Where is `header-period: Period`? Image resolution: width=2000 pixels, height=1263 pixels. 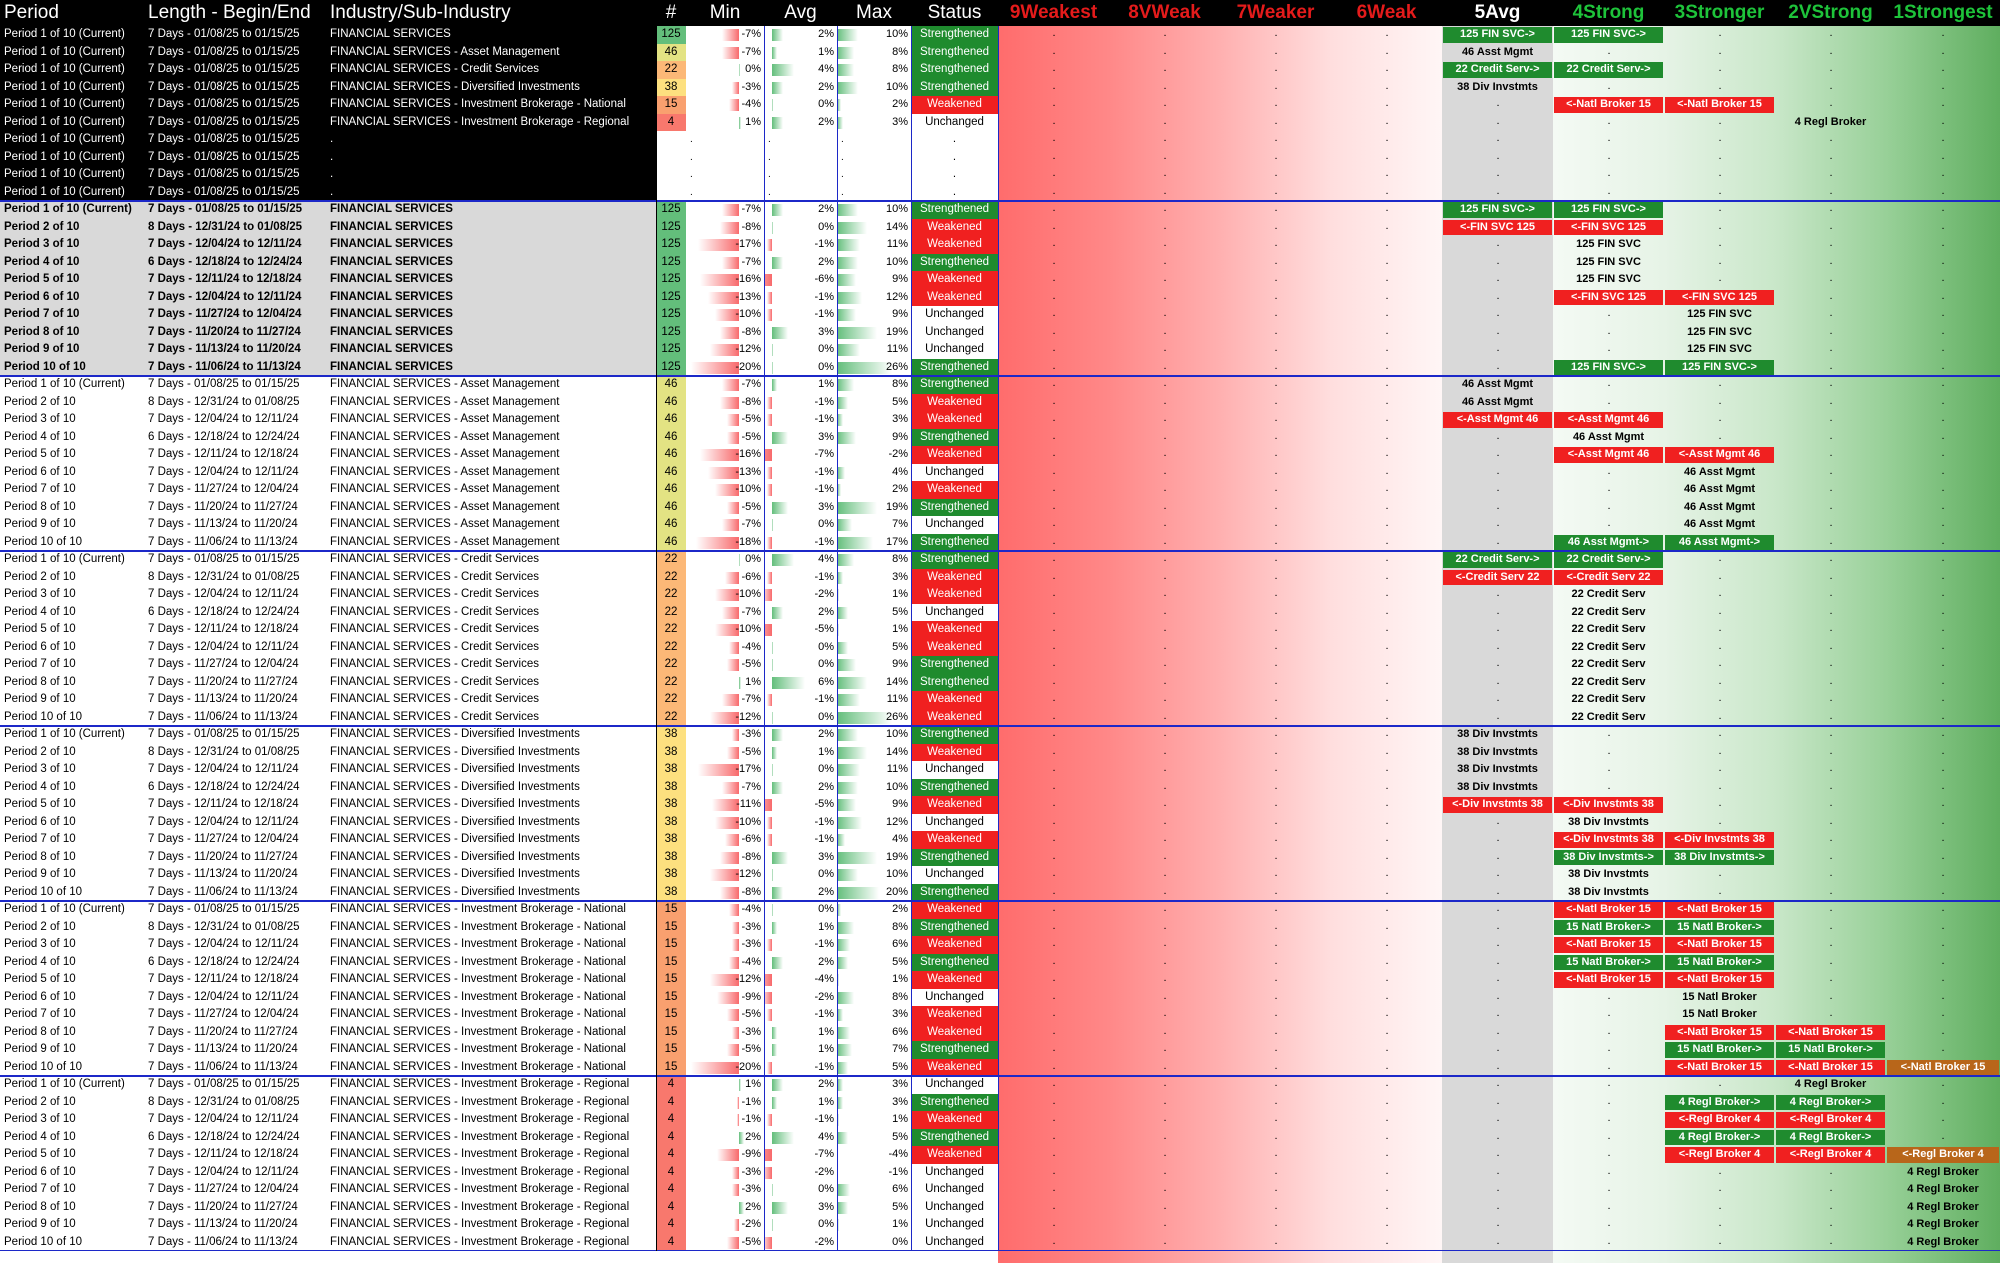
header-period: Period is located at coordinates (72, 13).